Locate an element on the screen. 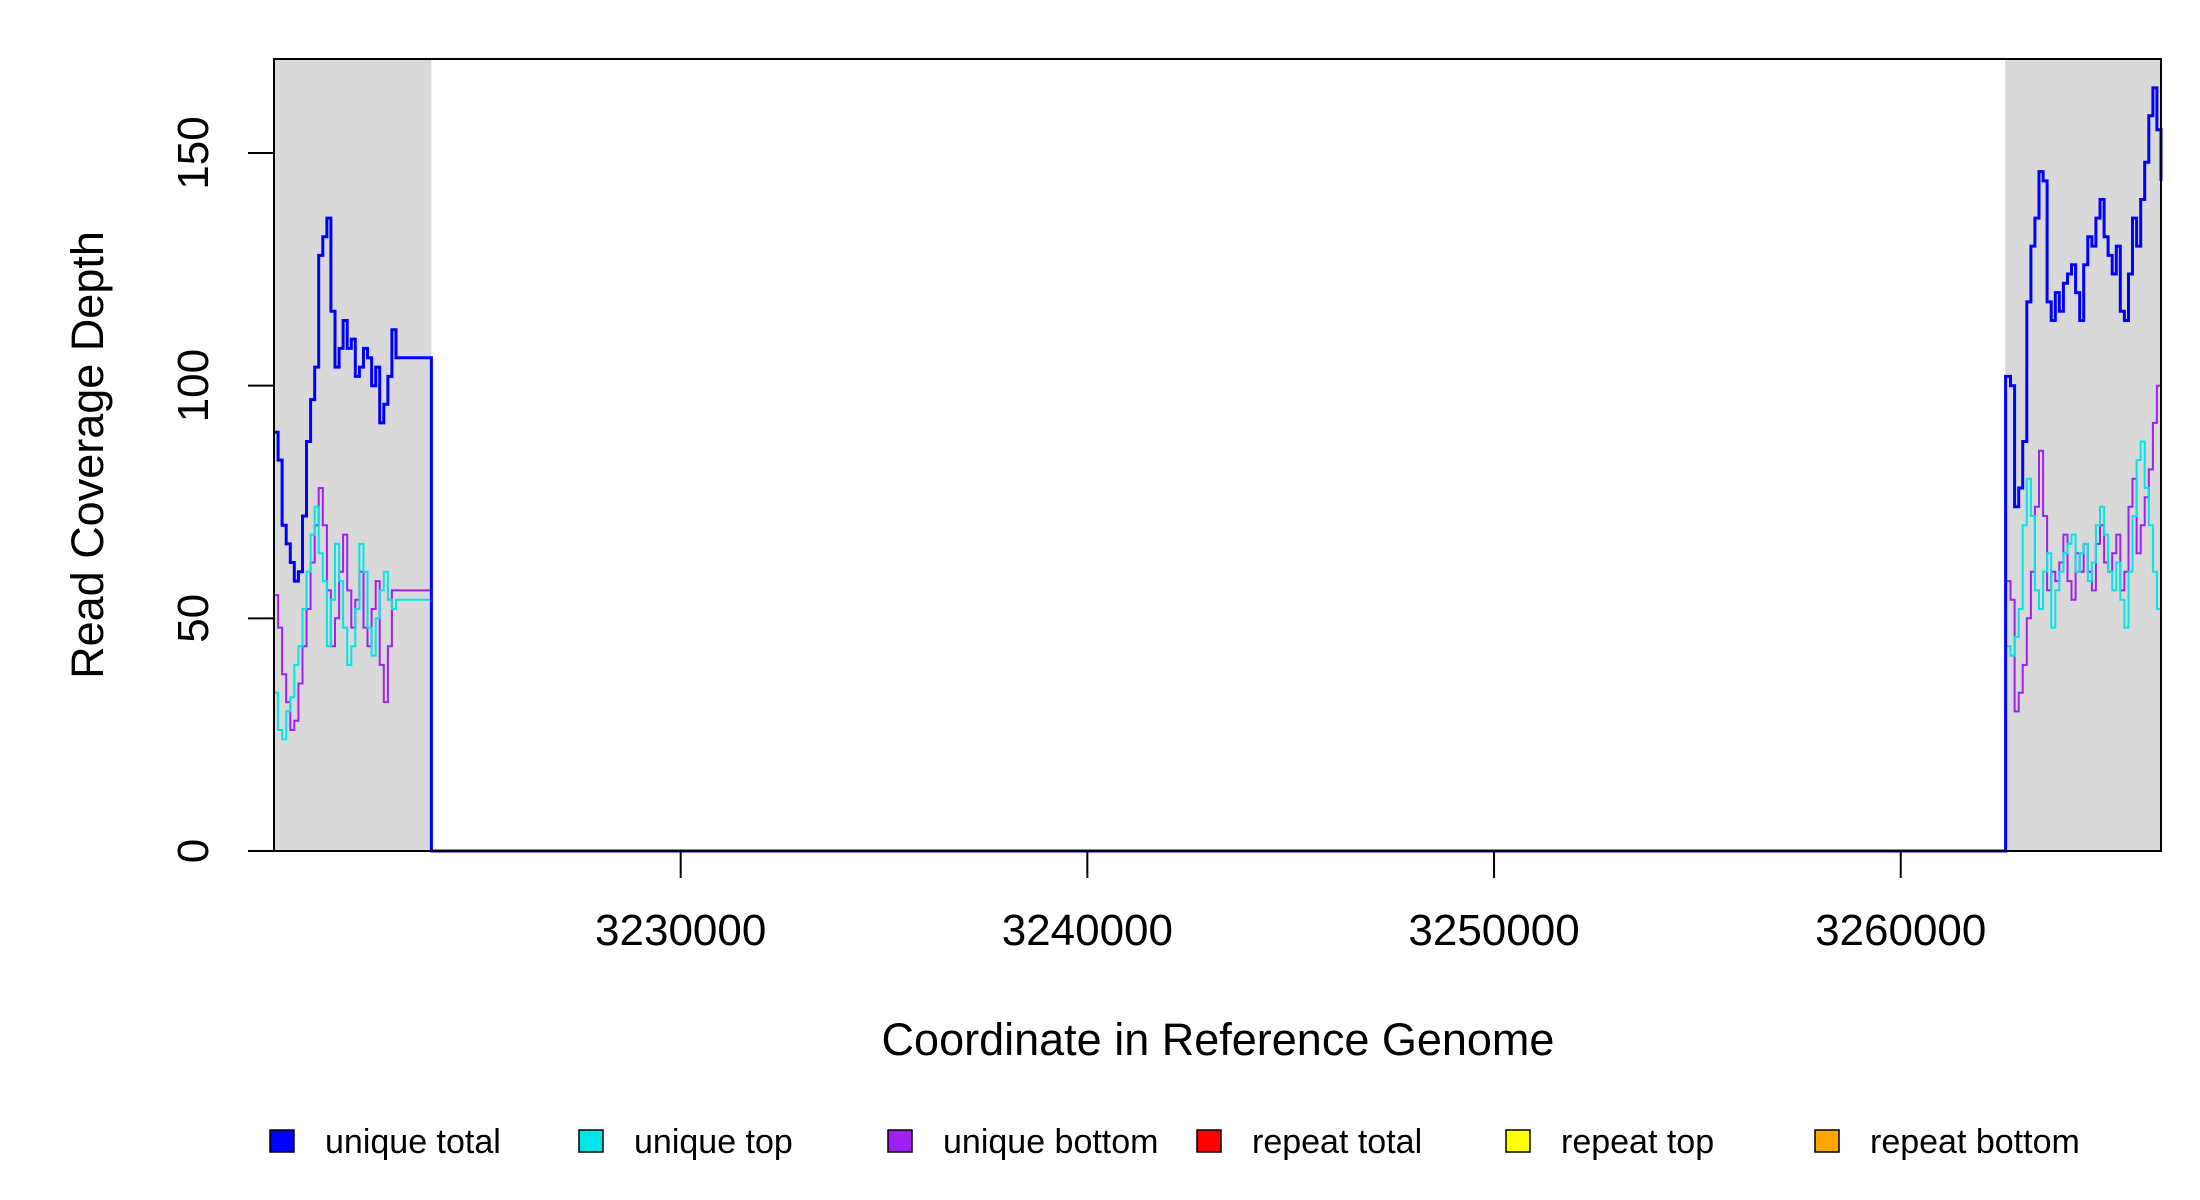 The height and width of the screenshot is (1200, 2200). legend-item-unique-top: unique top is located at coordinates (685, 1142).